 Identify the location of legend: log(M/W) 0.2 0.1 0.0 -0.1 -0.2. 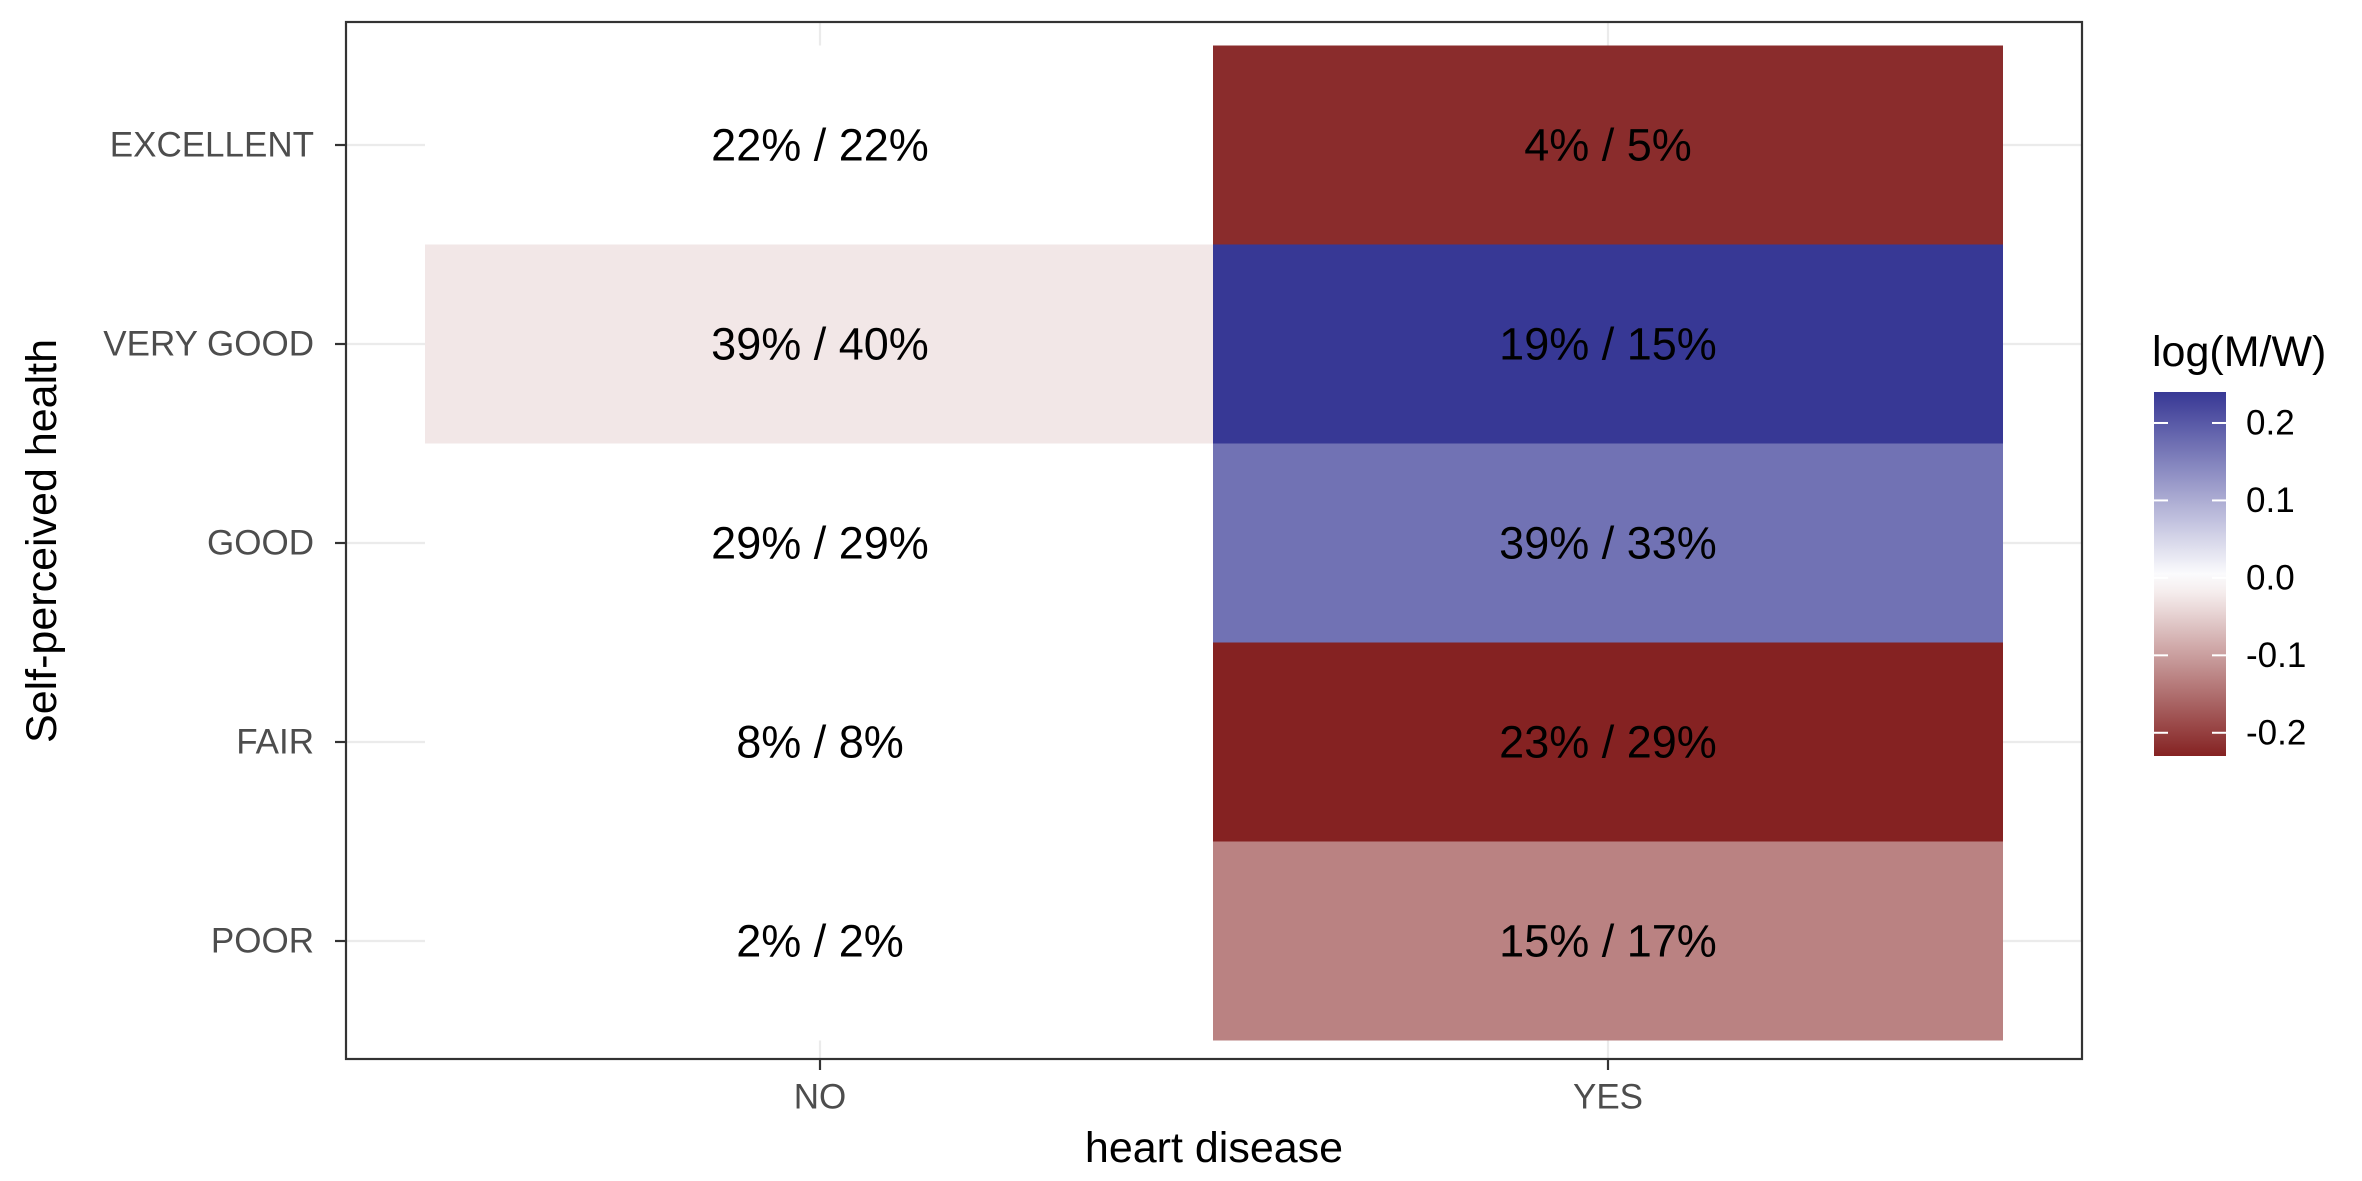
(2239, 542).